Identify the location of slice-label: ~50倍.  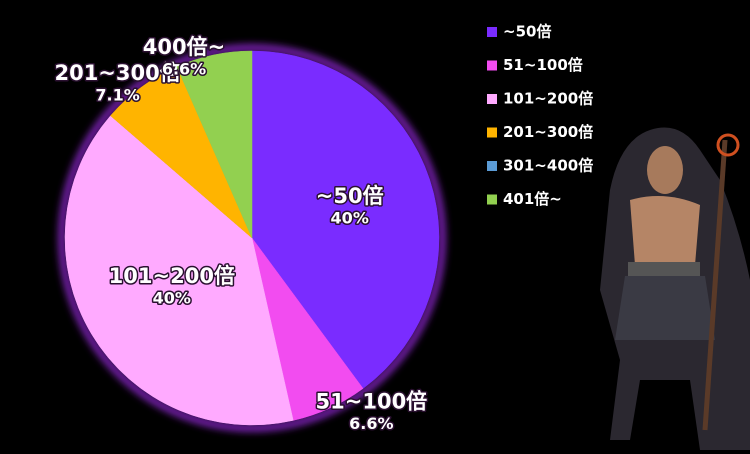
(350, 196).